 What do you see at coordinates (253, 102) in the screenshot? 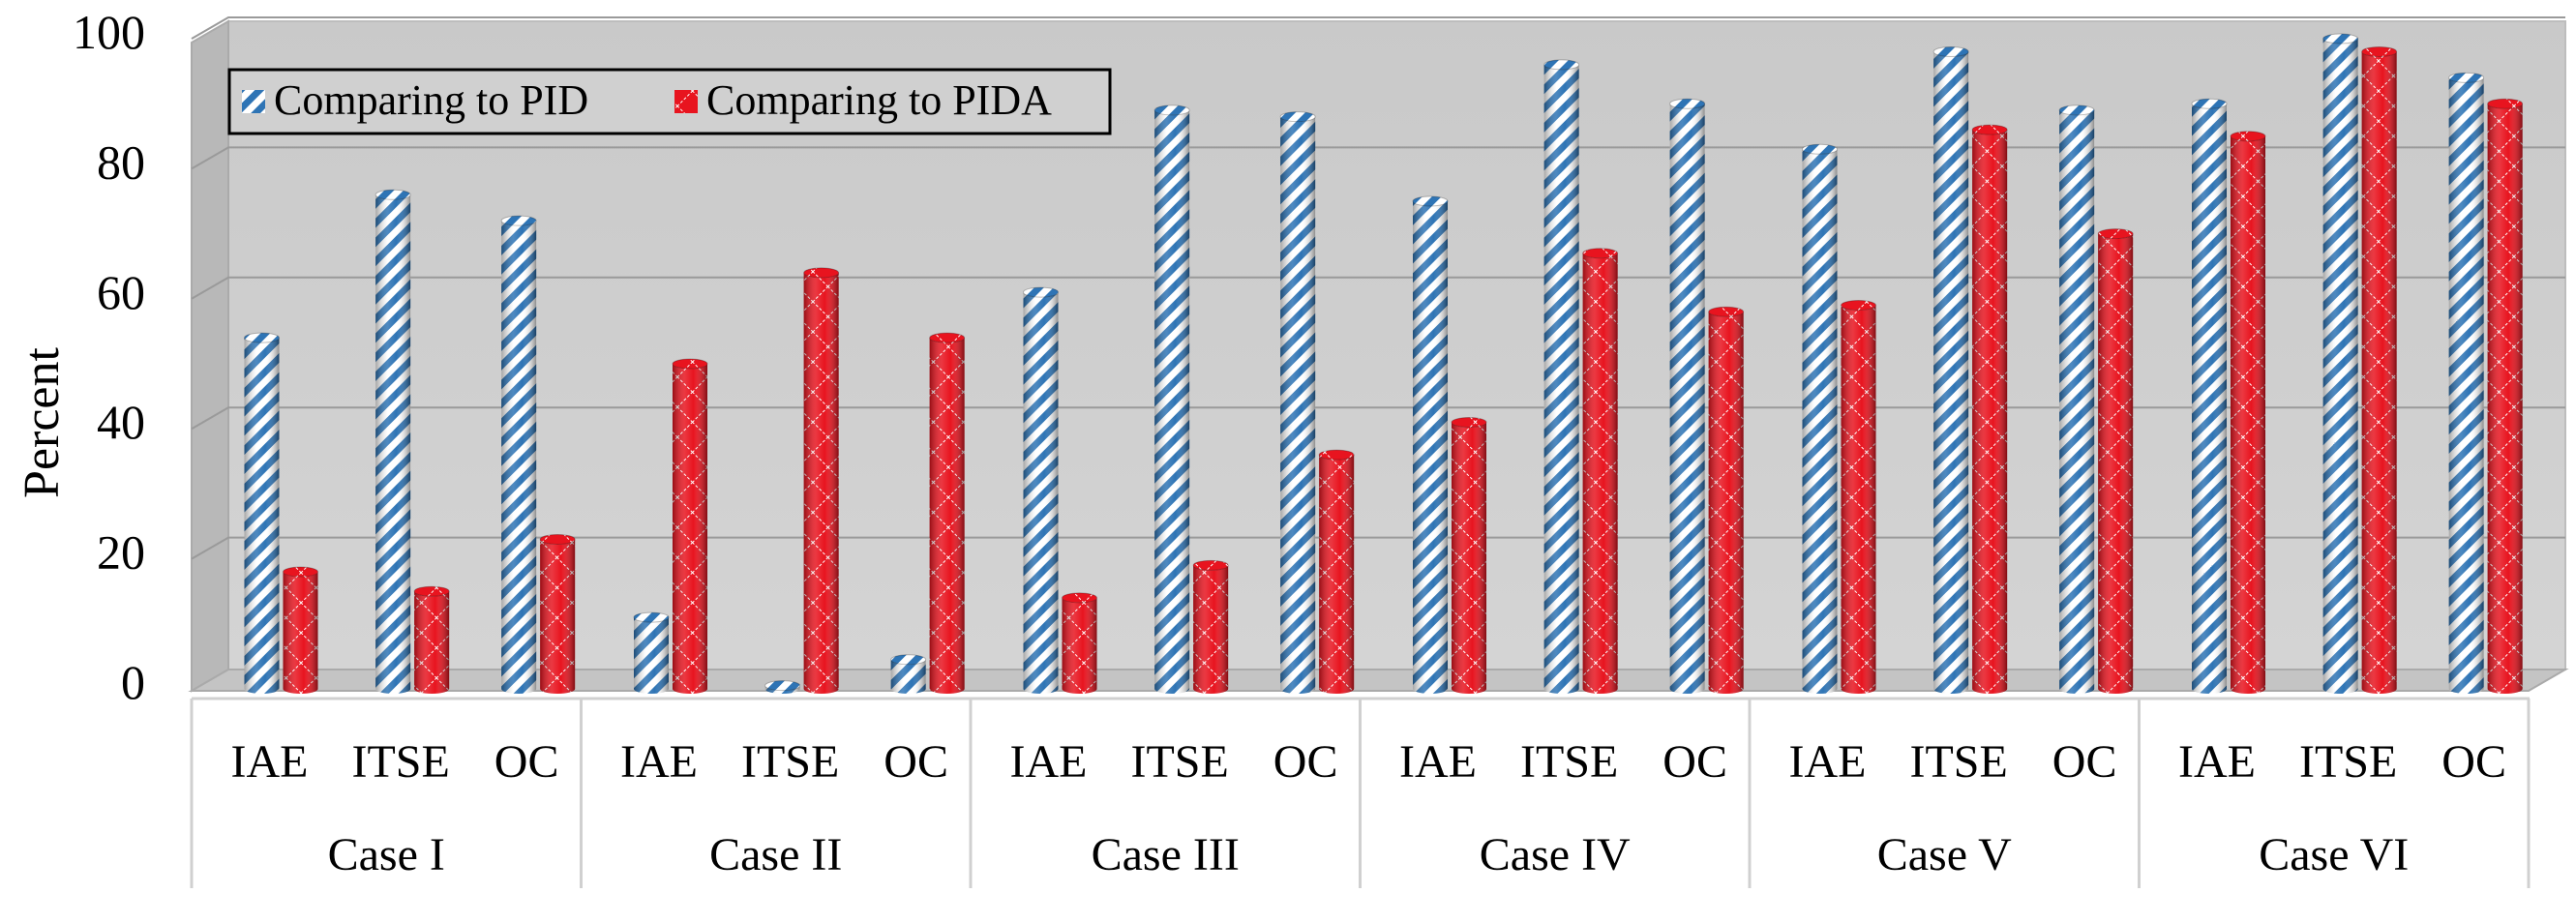
I see `legend-swatch-pid` at bounding box center [253, 102].